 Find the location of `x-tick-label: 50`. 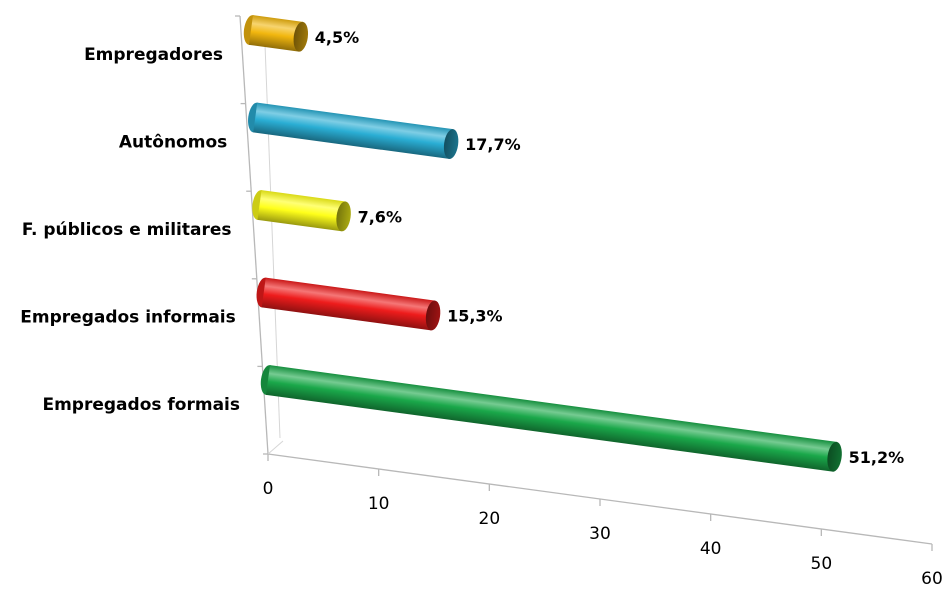

x-tick-label: 50 is located at coordinates (822, 564).